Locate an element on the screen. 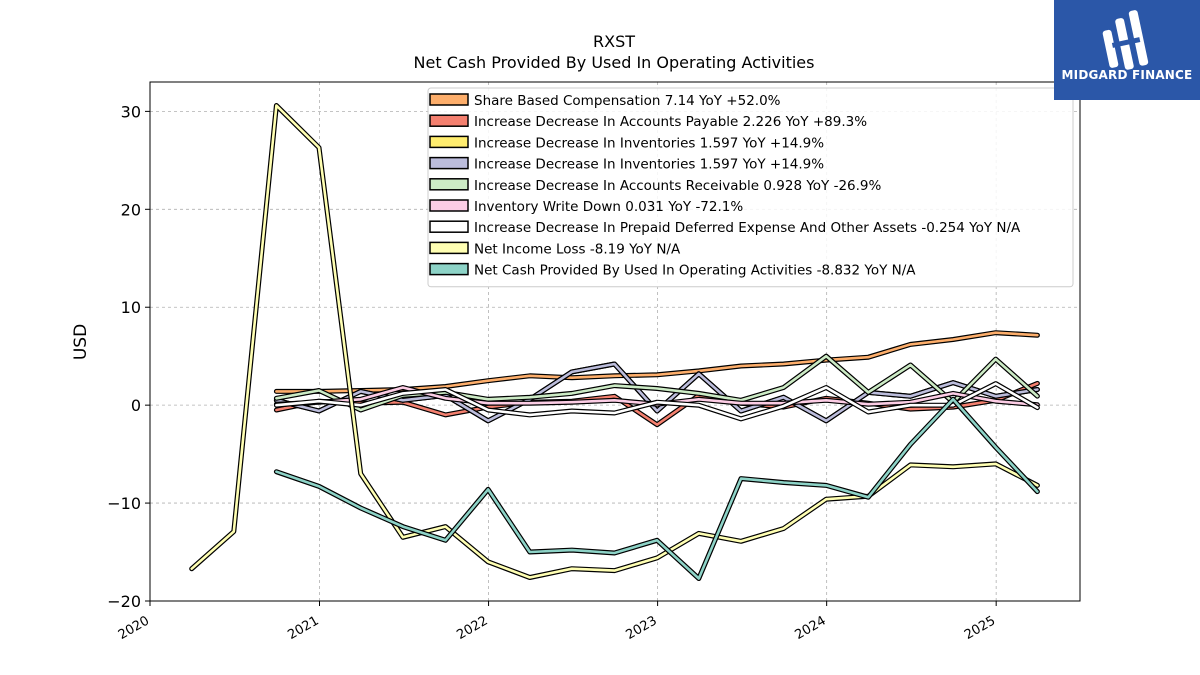 The image size is (1200, 675). x-tick-label: 2022 is located at coordinates (472, 628).